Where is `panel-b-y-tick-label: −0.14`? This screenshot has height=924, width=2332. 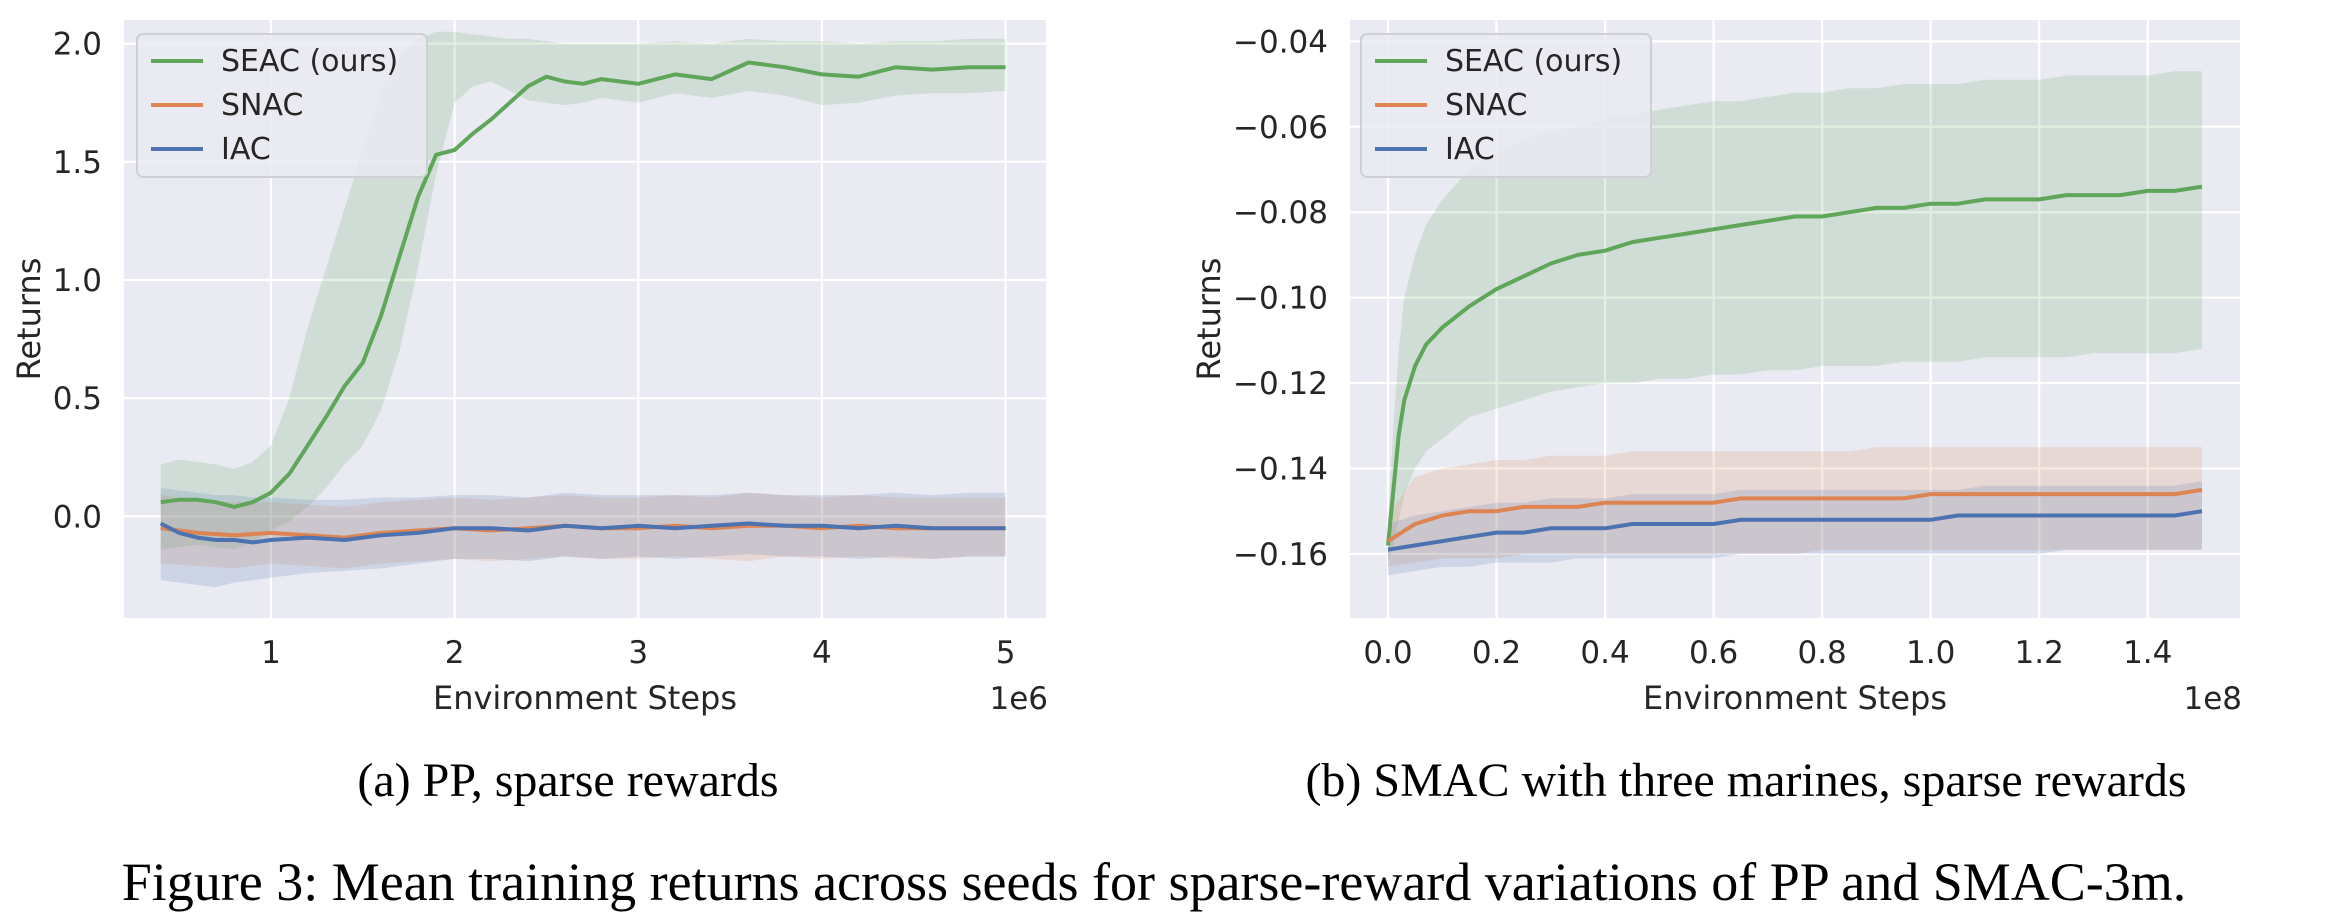
panel-b-y-tick-label: −0.14 is located at coordinates (1280, 470).